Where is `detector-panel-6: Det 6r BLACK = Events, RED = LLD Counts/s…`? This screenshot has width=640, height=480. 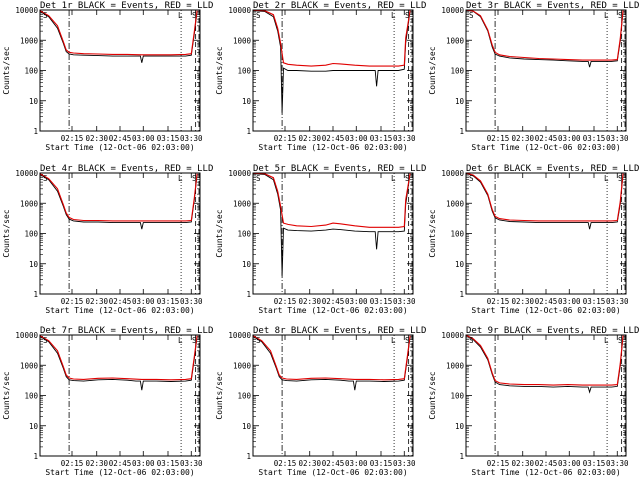
detector-panel-6: Det 6r BLACK = Events, RED = LLD Counts/s… is located at coordinates (533, 239).